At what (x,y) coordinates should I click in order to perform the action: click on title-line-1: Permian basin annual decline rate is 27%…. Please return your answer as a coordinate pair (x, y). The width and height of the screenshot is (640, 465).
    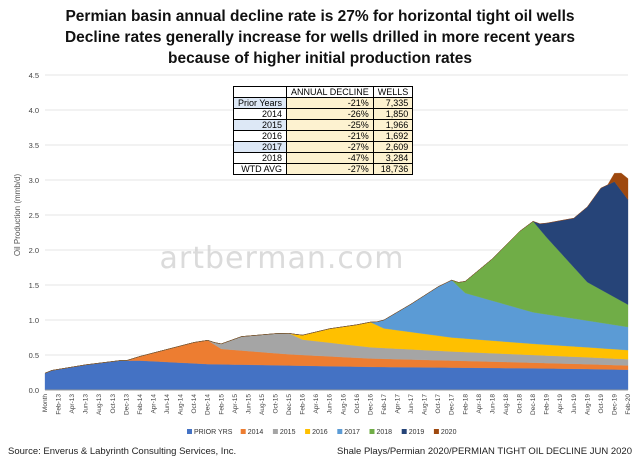
    Looking at the image, I should click on (320, 16).